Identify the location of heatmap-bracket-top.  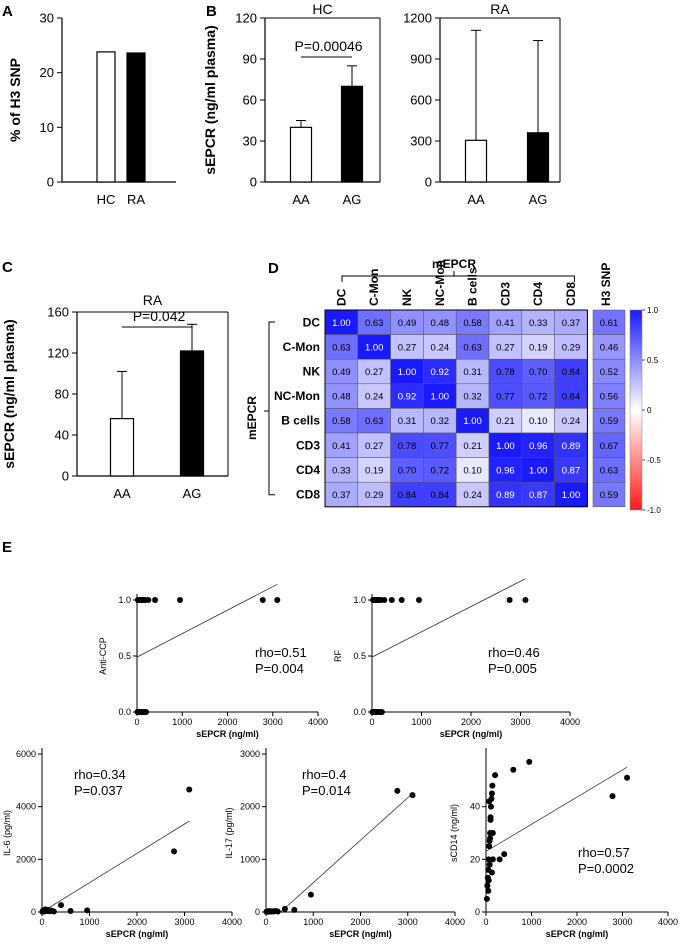
(458, 278).